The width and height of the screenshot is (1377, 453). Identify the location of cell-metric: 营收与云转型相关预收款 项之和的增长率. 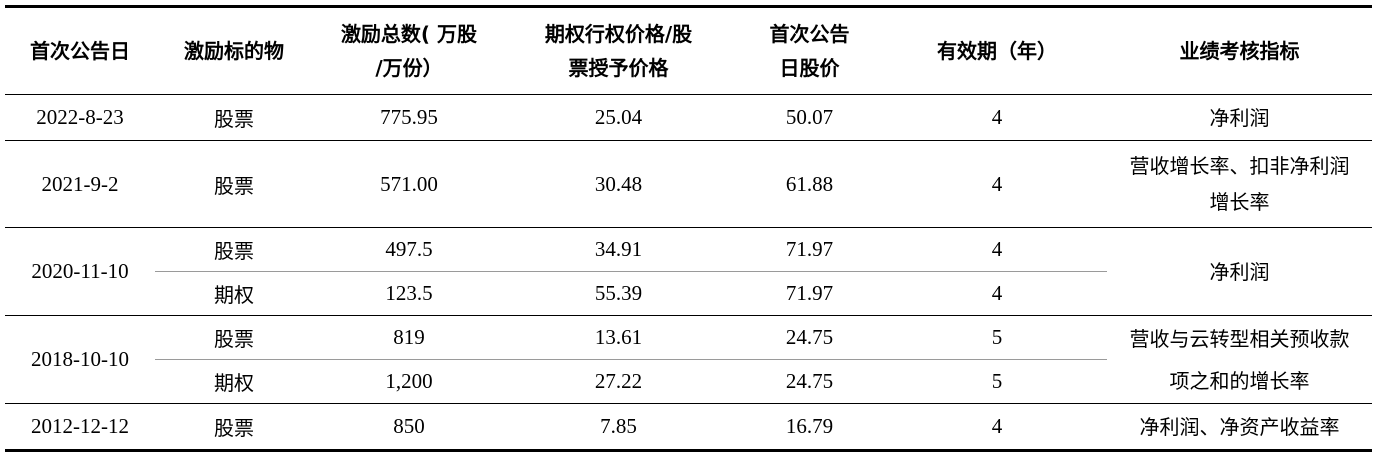
(1239, 359).